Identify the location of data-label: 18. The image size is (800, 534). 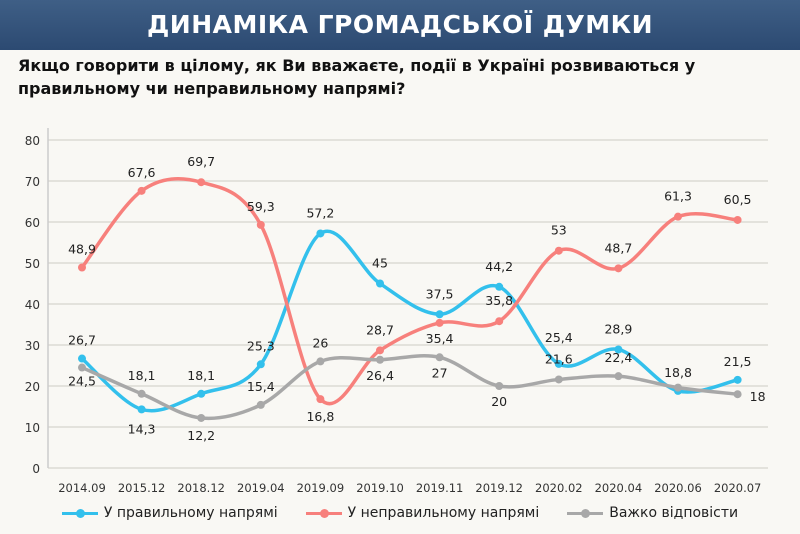
(758, 396).